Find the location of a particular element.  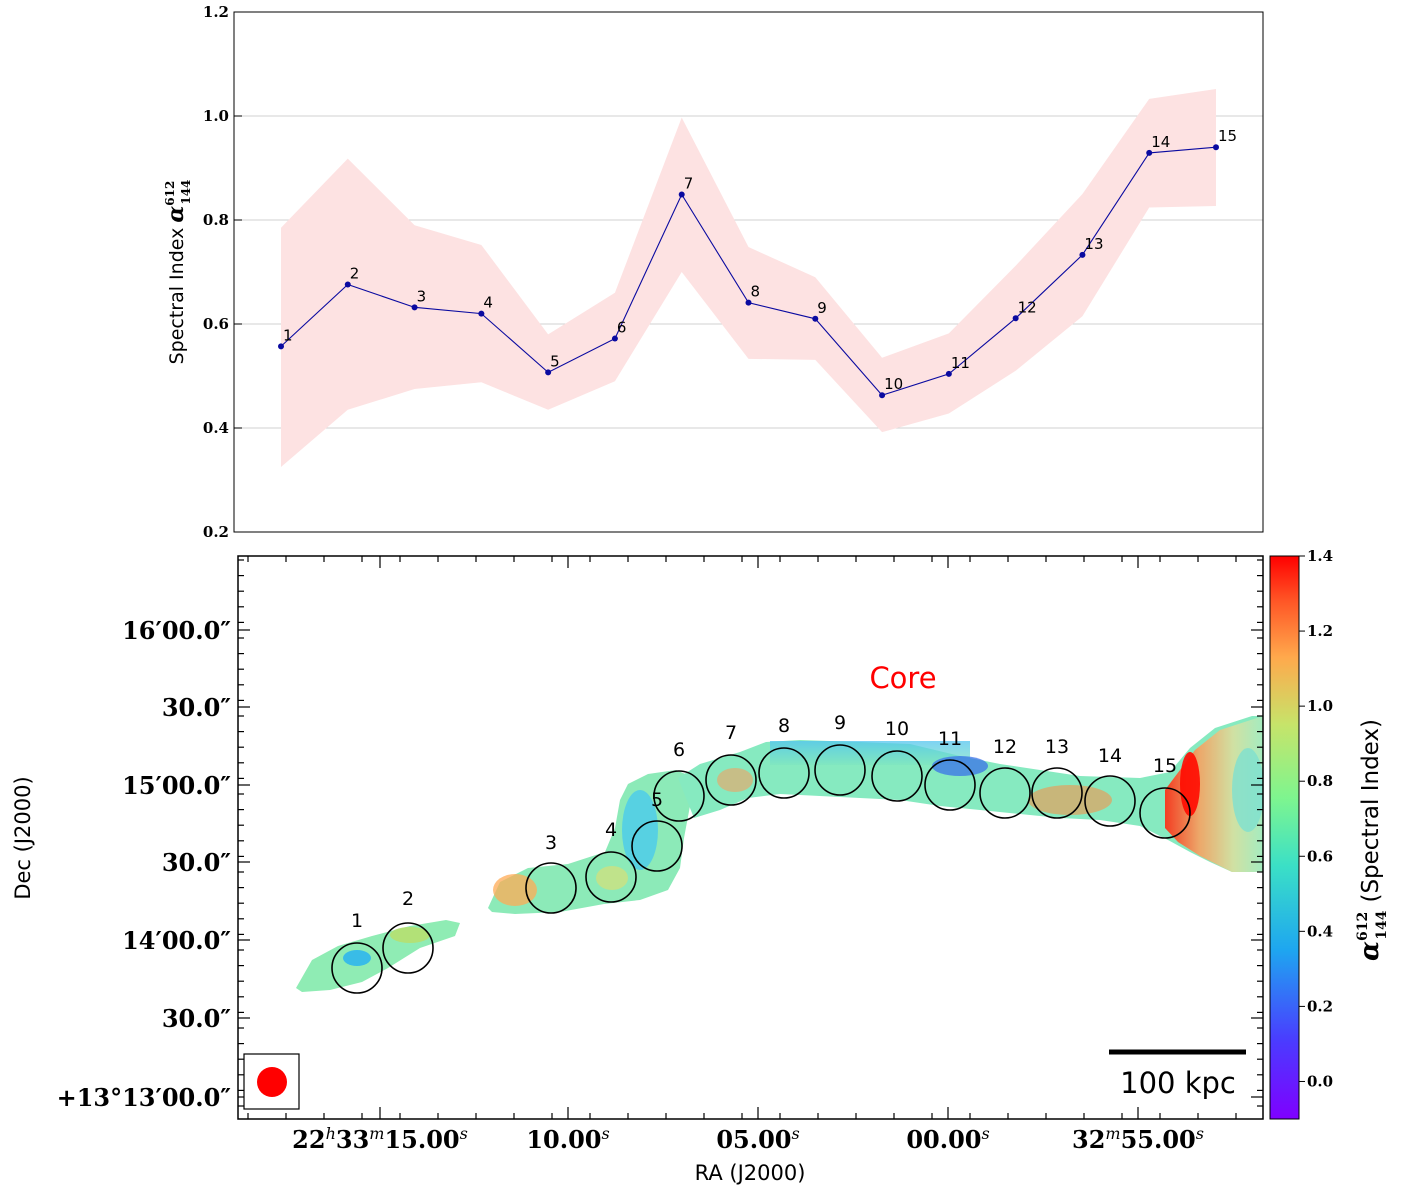

top-y-axis-symbol: α is located at coordinates (176, 214).